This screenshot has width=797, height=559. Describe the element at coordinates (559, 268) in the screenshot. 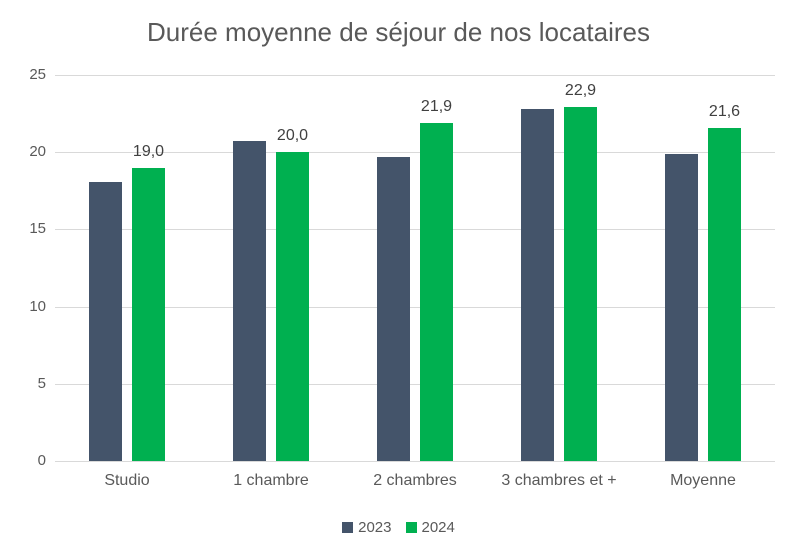

I see `bar-group: 22,9` at that location.